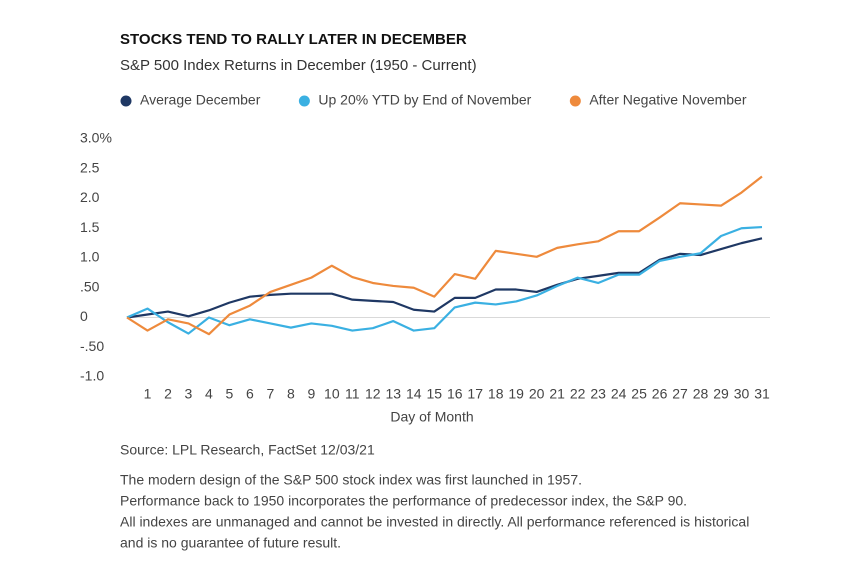 Image resolution: width=852 pixels, height=584 pixels. I want to click on x-tick-label: 4, so click(209, 394).